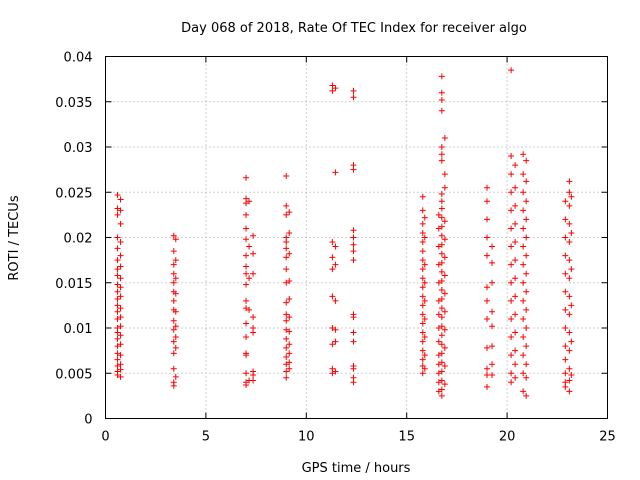 The width and height of the screenshot is (640, 480). What do you see at coordinates (306, 437) in the screenshot?
I see `x-tick-label: 10` at bounding box center [306, 437].